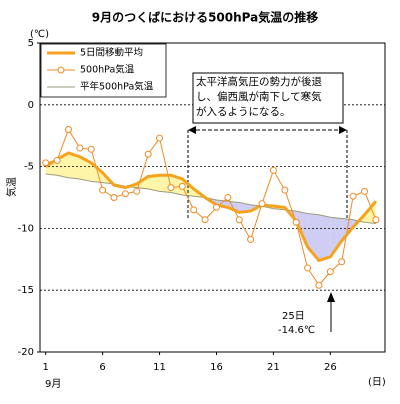  What do you see at coordinates (296, 330) in the screenshot?
I see `point-note: -14.6℃` at bounding box center [296, 330].